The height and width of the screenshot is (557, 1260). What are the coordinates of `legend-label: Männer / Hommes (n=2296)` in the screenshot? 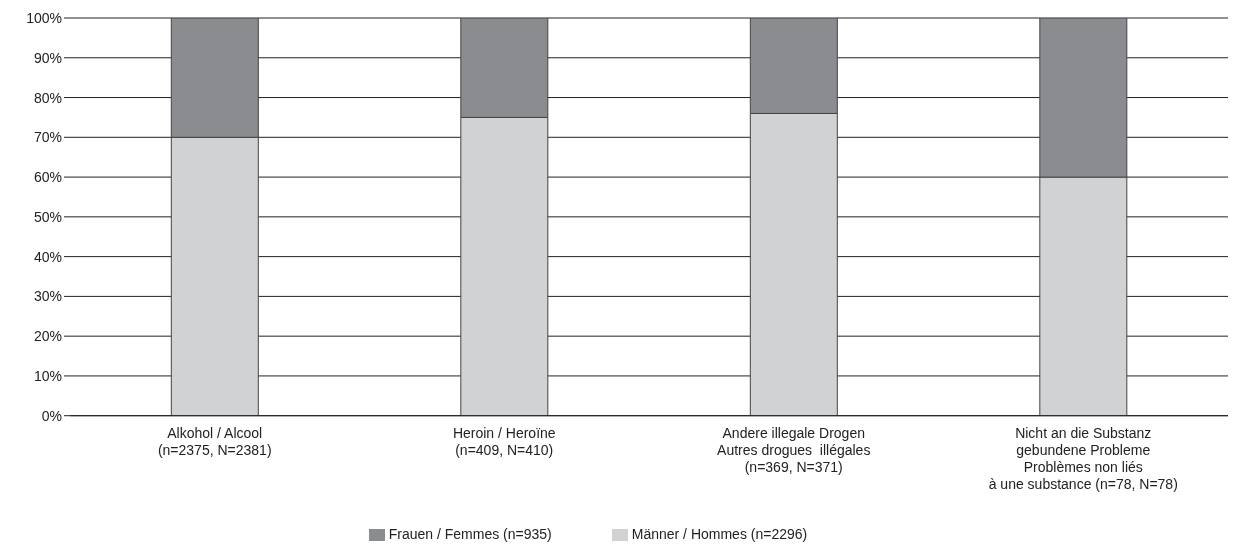 It's located at (719, 533).